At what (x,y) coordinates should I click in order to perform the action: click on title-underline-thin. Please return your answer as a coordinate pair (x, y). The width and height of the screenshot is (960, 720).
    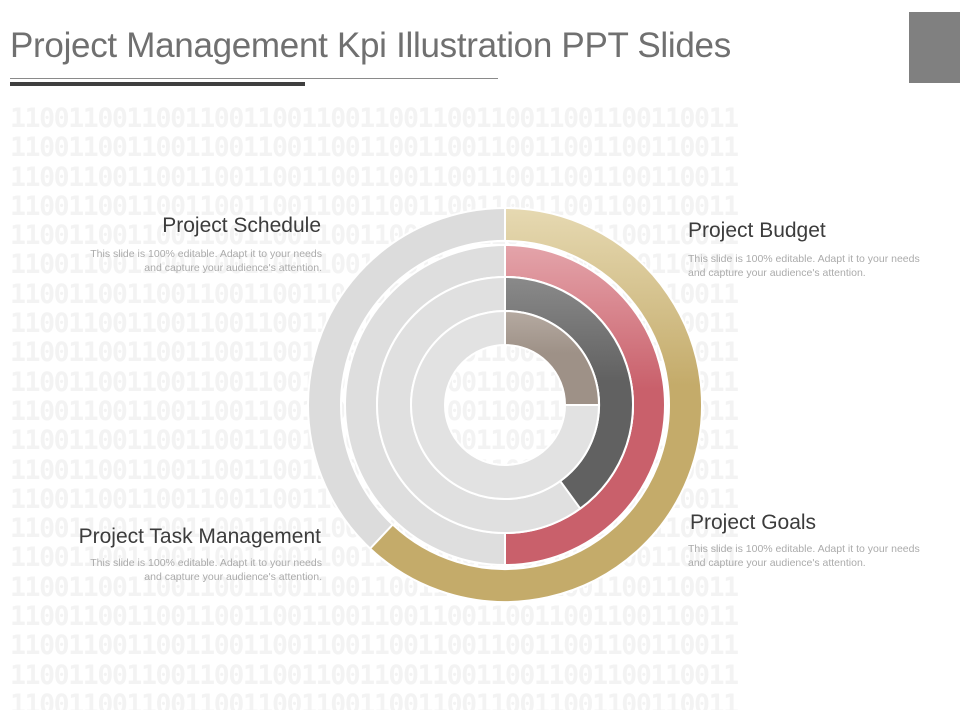
    Looking at the image, I should click on (254, 78).